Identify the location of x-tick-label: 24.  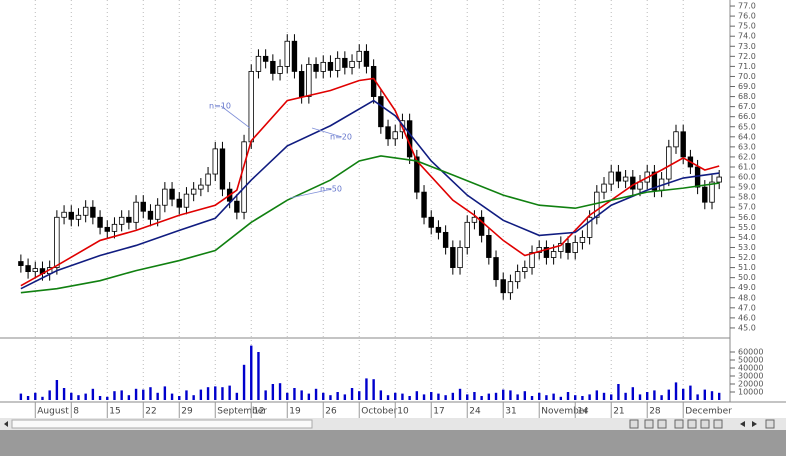
(475, 412).